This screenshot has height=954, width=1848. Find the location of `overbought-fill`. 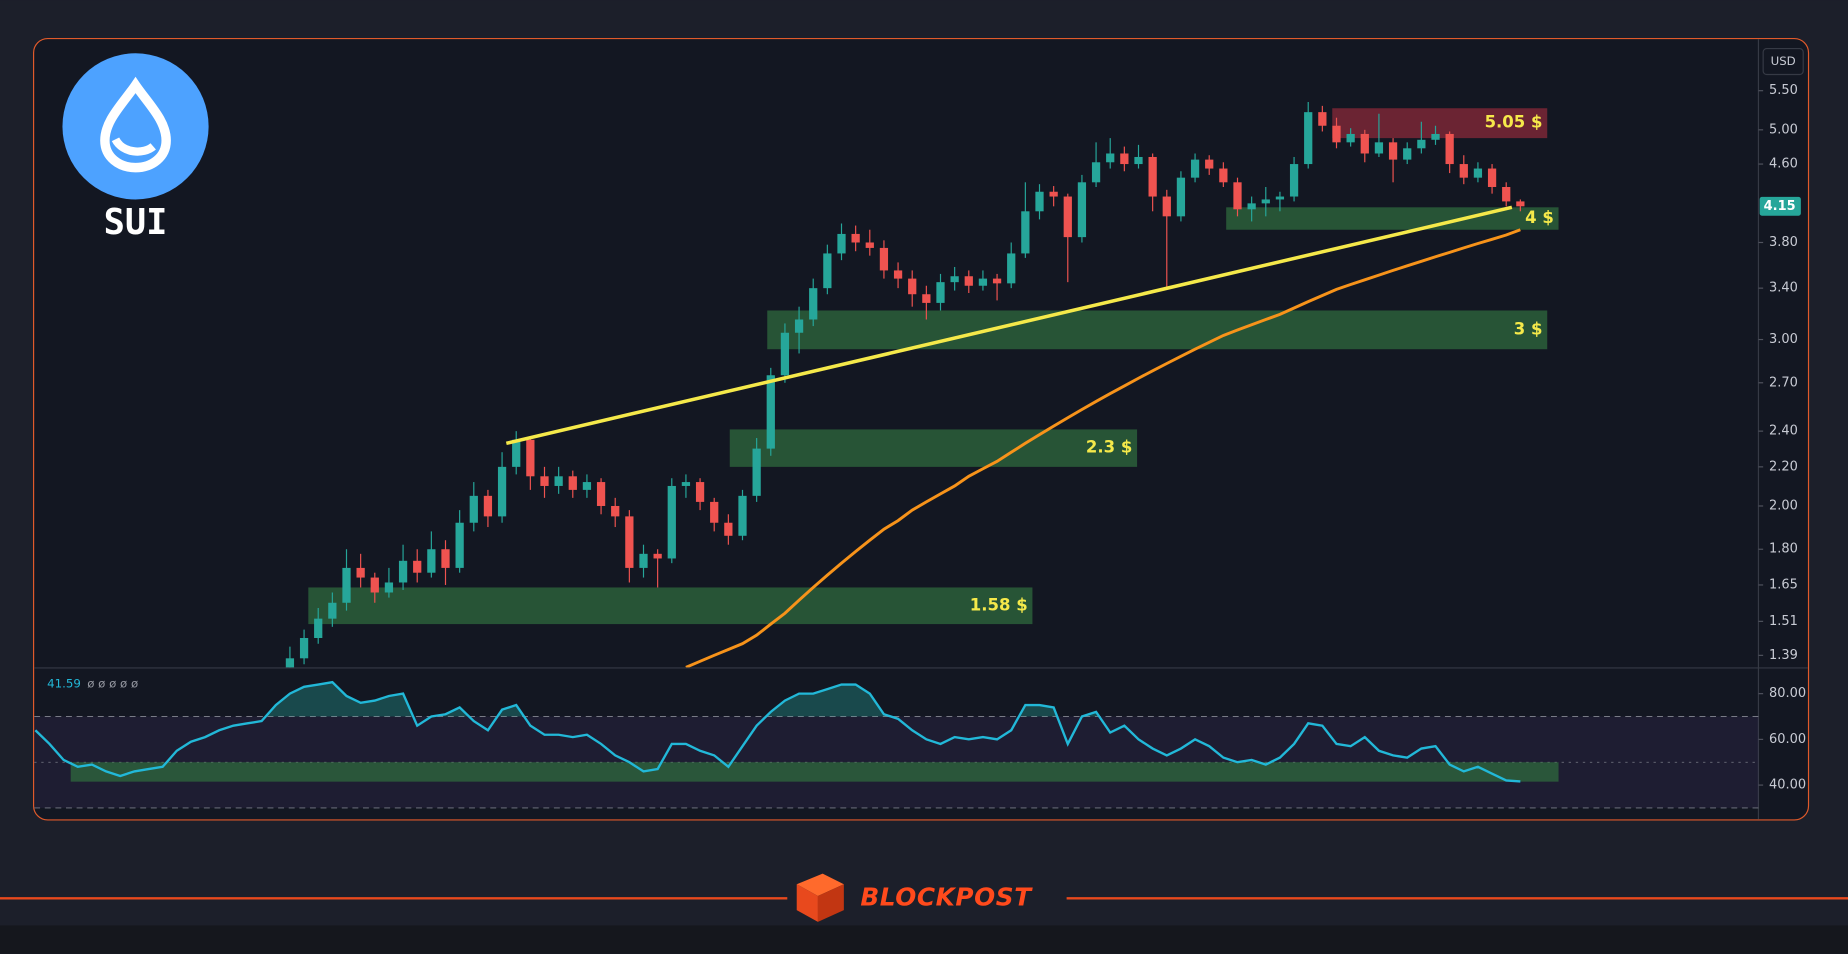

overbought-fill is located at coordinates (778, 699).